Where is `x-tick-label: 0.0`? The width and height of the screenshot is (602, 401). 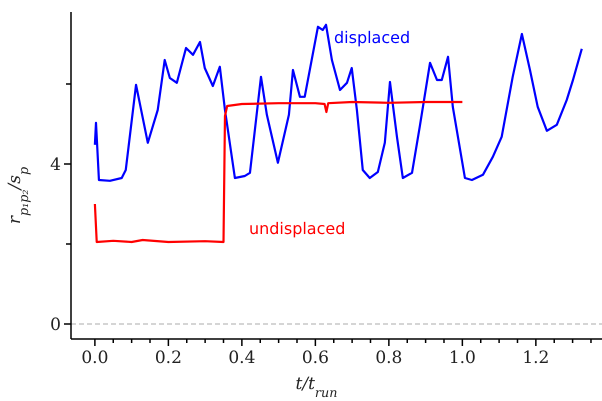 x-tick-label: 0.0 is located at coordinates (94, 358).